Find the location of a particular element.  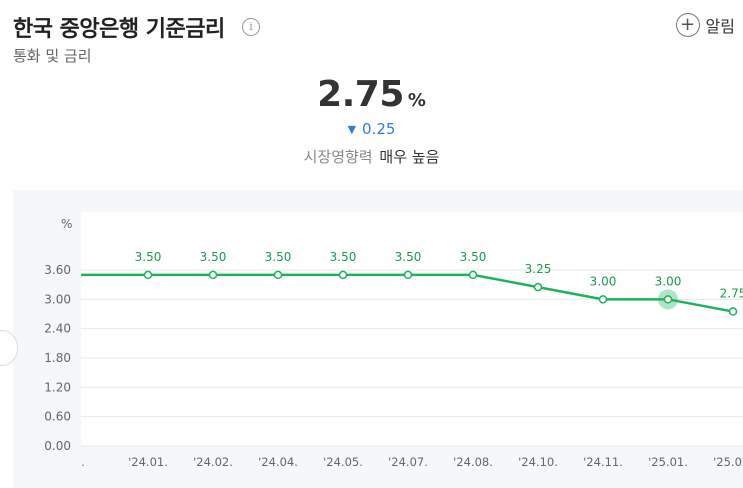

y-tick-label: 2.40 is located at coordinates (57, 329).